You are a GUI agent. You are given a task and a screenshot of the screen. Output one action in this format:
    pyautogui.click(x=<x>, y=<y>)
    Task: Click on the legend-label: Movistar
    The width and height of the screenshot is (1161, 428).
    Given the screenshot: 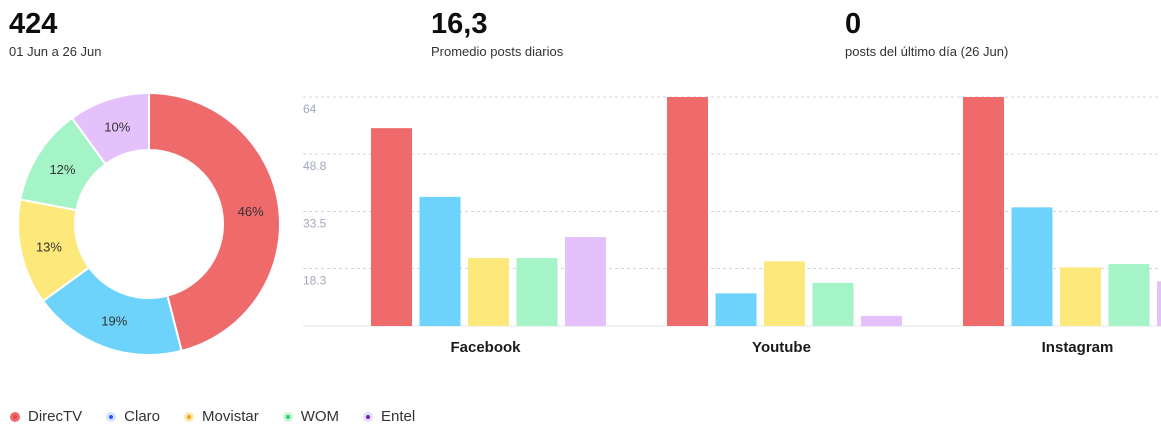 What is the action you would take?
    pyautogui.click(x=230, y=416)
    